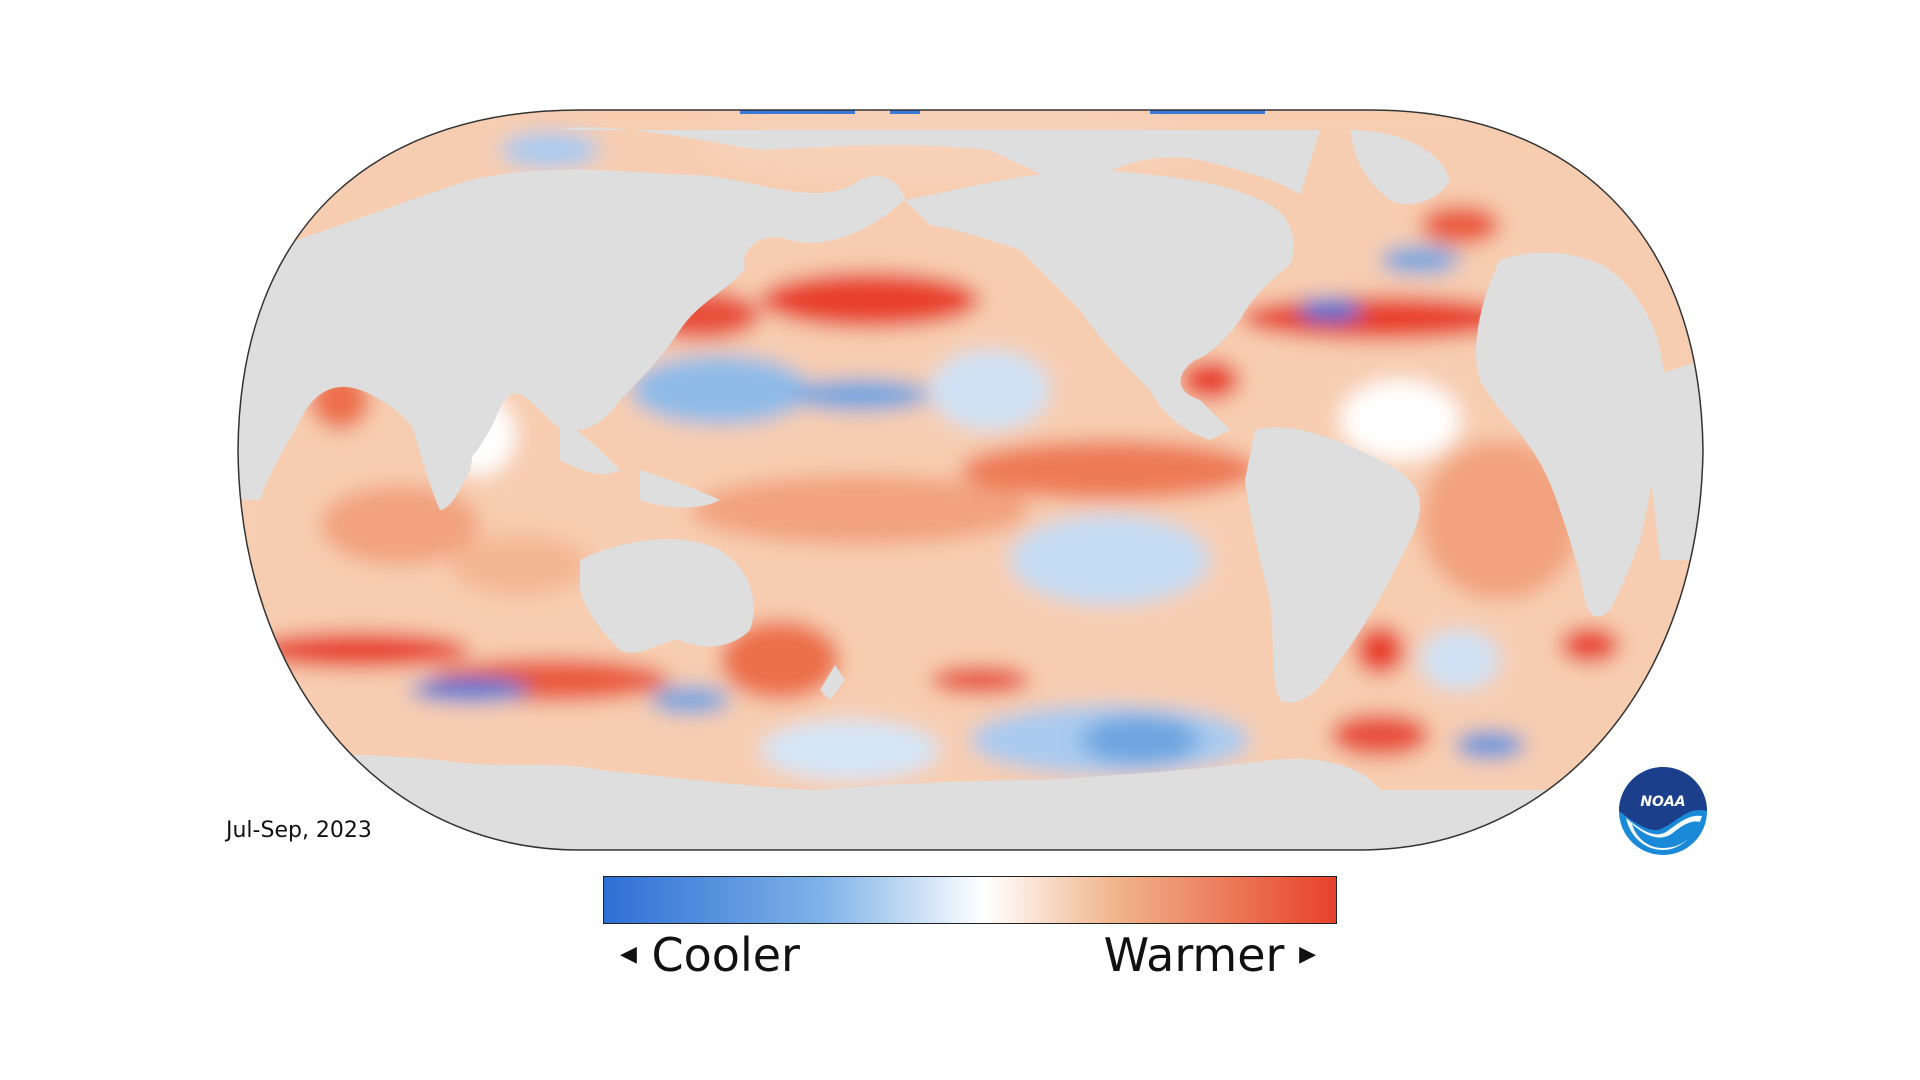 This screenshot has height=1080, width=1920. I want to click on warmer-label: Warmer, so click(1194, 955).